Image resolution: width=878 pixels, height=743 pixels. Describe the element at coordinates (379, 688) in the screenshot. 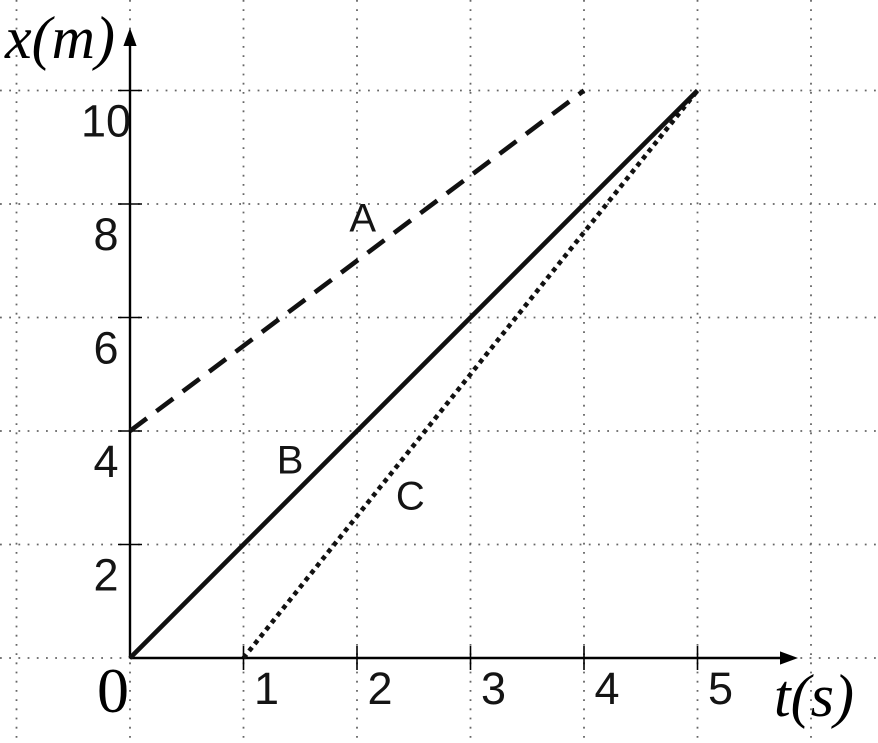

I see `x-tick-label-2: 2` at that location.